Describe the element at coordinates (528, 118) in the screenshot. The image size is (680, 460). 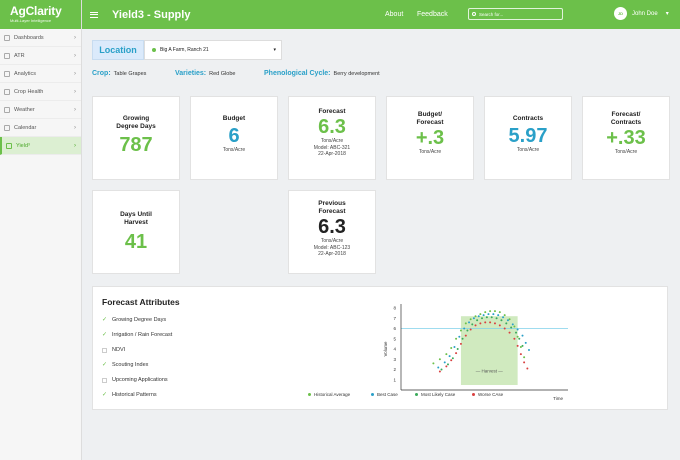
I see `card-title: Contracts` at that location.